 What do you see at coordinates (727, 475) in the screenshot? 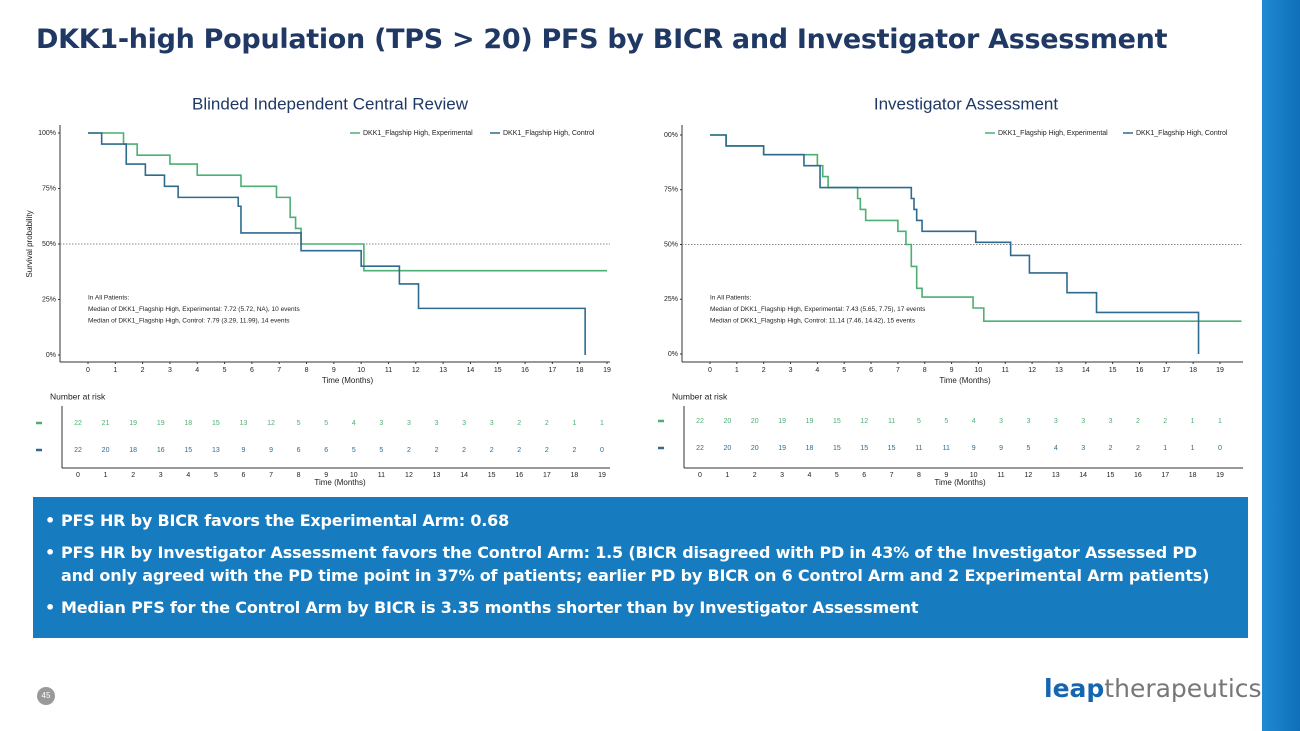
I see `risk-x-tick-label: 1` at bounding box center [727, 475].